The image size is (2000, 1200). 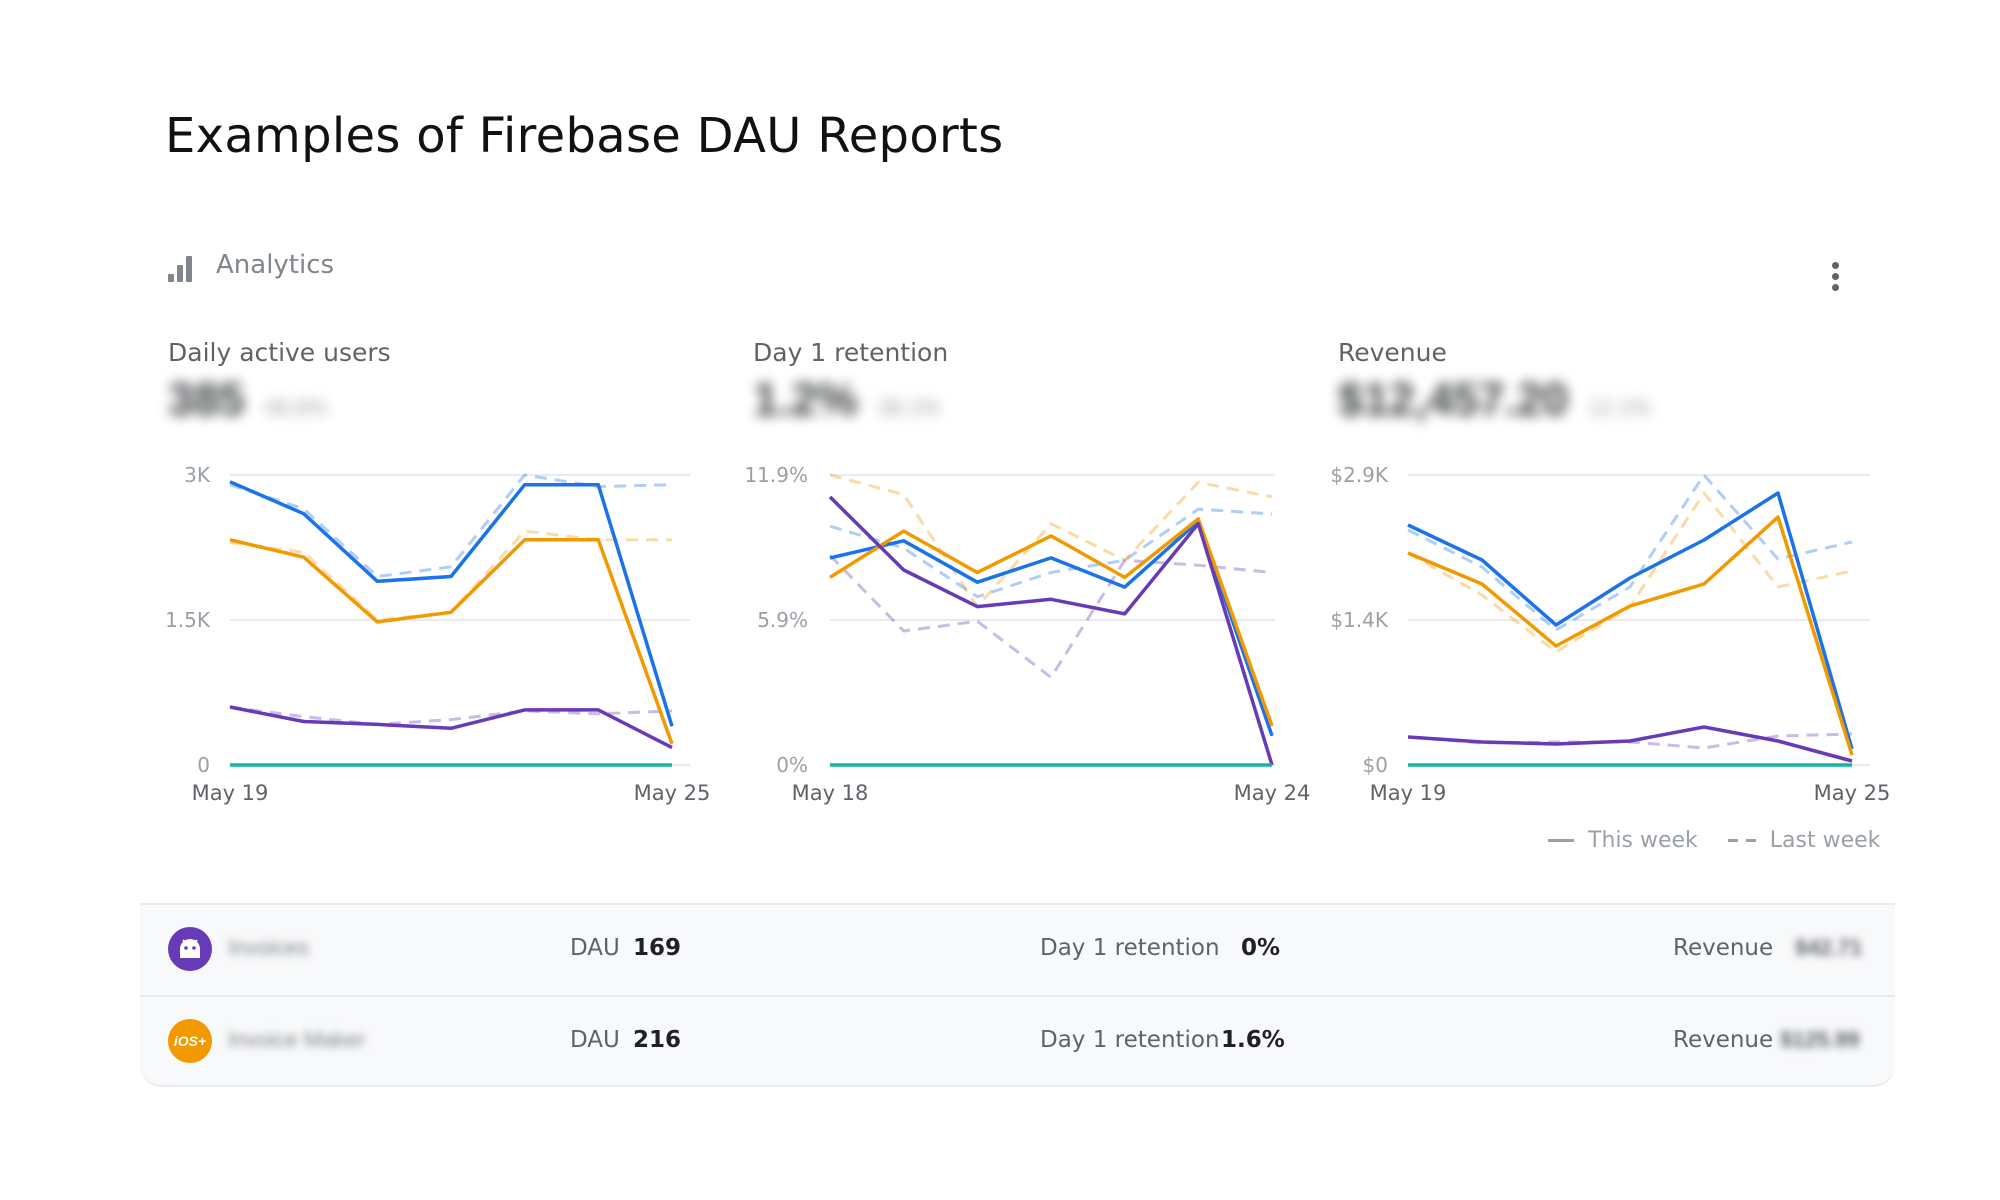 I want to click on chart-revenue: $2.9K $1.4K $0 May 19 May 25, so click(x=1610, y=634).